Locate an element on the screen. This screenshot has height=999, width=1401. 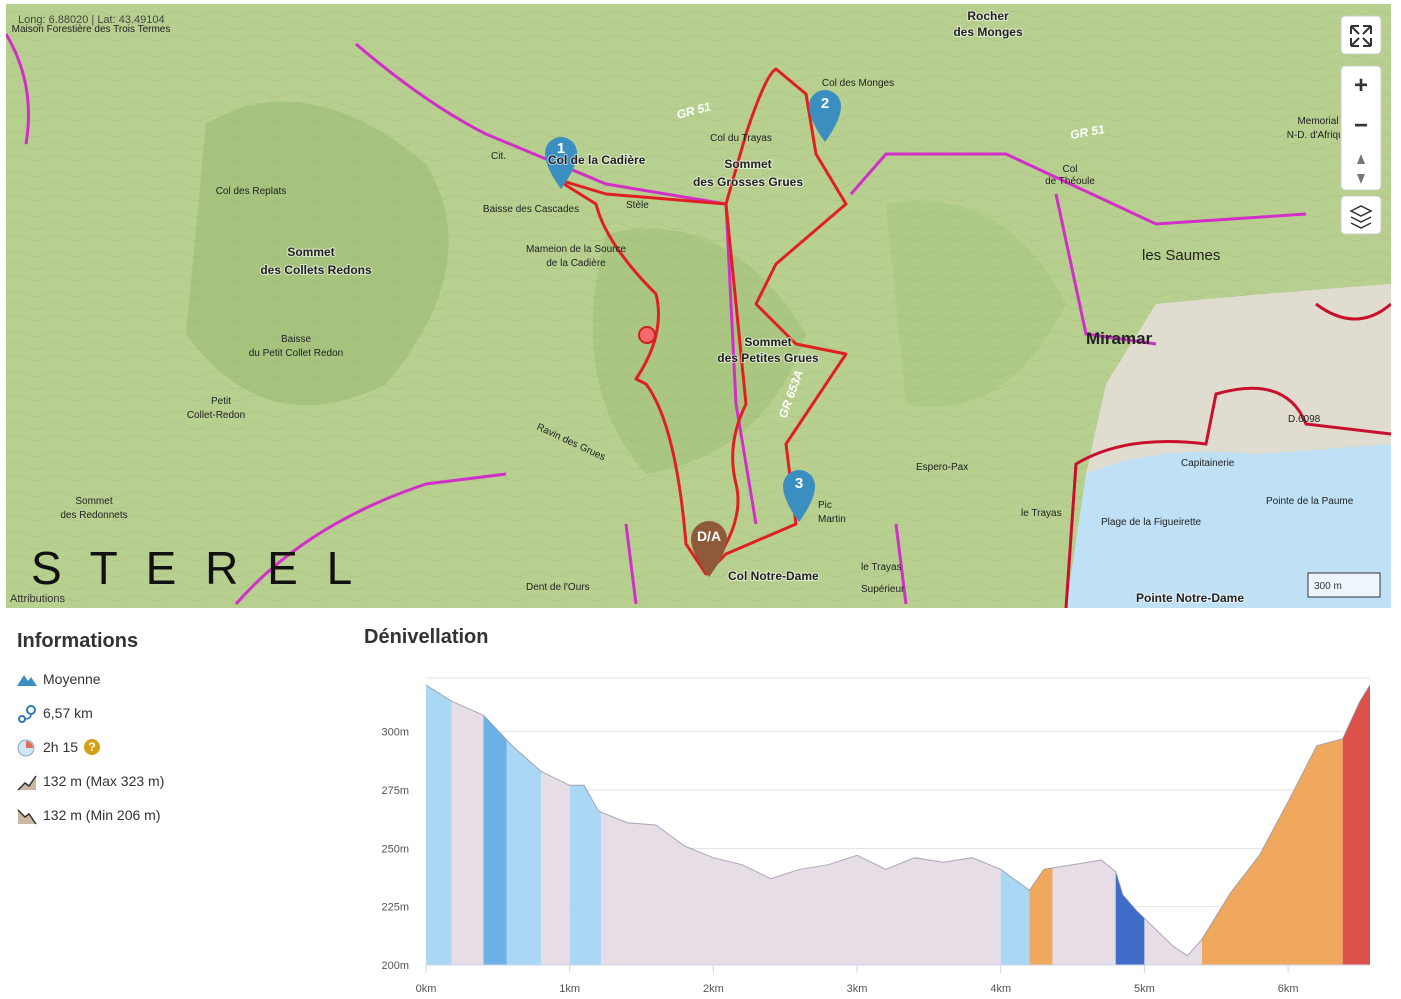
place-label: Miramar is located at coordinates (1119, 338).